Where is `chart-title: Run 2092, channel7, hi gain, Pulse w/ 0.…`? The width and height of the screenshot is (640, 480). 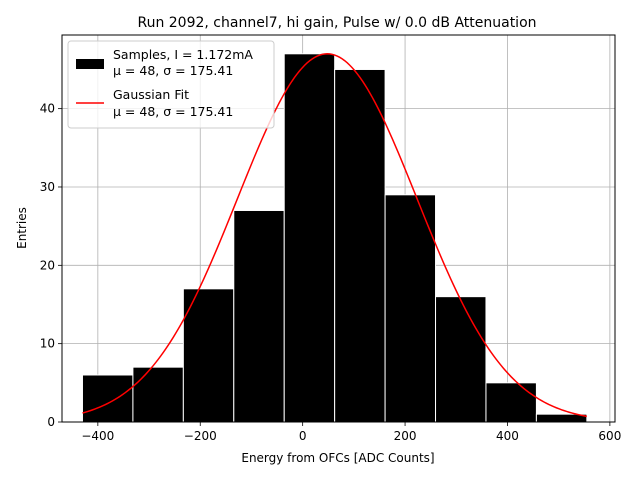 chart-title: Run 2092, channel7, hi gain, Pulse w/ 0.… is located at coordinates (336, 23).